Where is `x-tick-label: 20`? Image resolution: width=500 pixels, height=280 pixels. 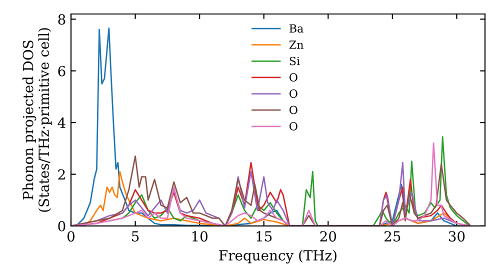 x-tick-label: 20 is located at coordinates (328, 236).